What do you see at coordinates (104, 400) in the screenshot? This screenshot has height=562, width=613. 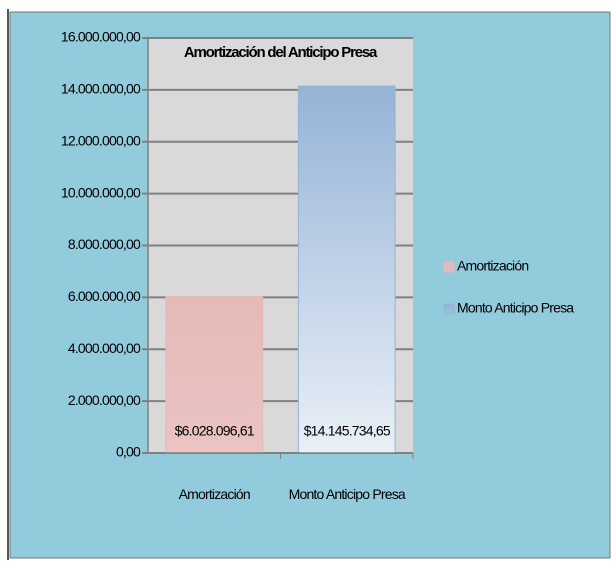 I see `y-tick-label: 2.000.000,00` at bounding box center [104, 400].